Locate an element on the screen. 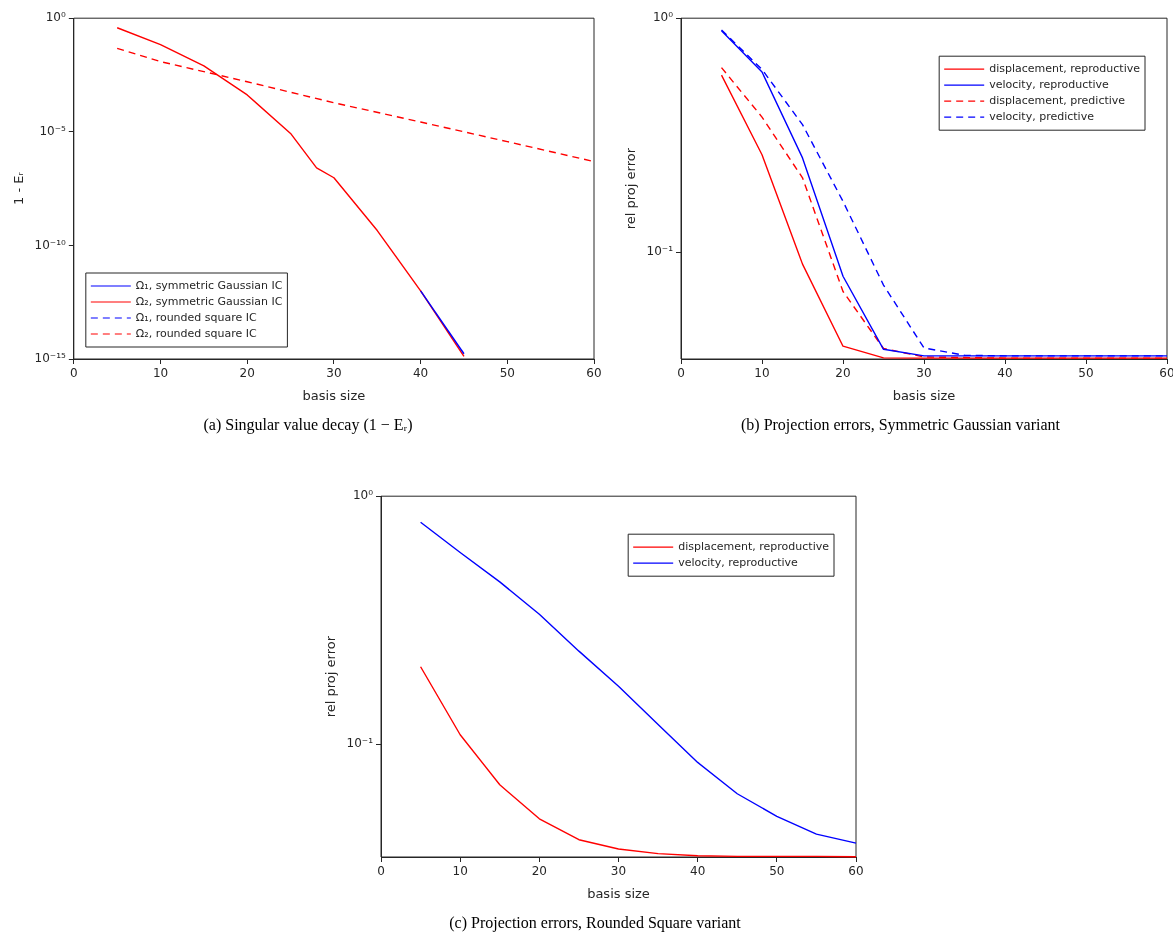 The width and height of the screenshot is (1173, 949). legend-label: Ω₂, rounded square IC is located at coordinates (196, 333).